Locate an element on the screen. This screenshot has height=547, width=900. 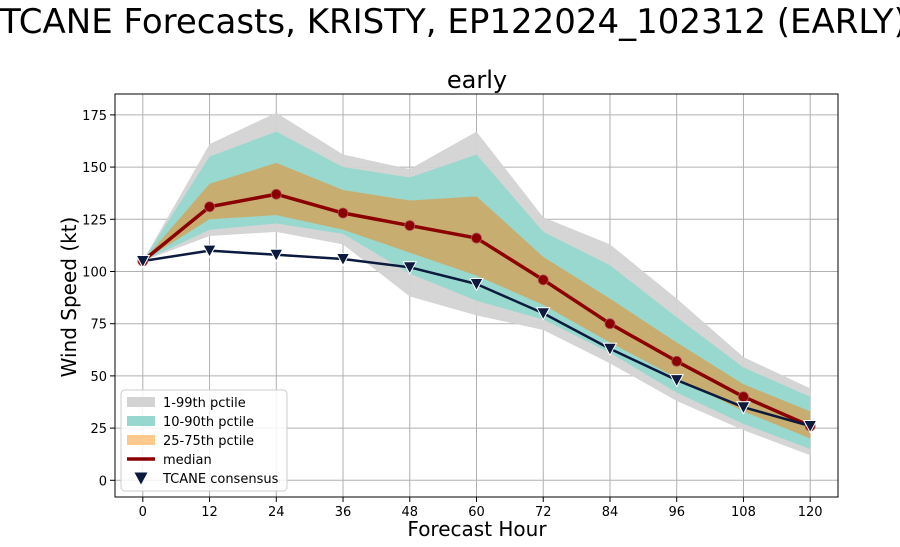
x-tick-label: 120 is located at coordinates (810, 512).